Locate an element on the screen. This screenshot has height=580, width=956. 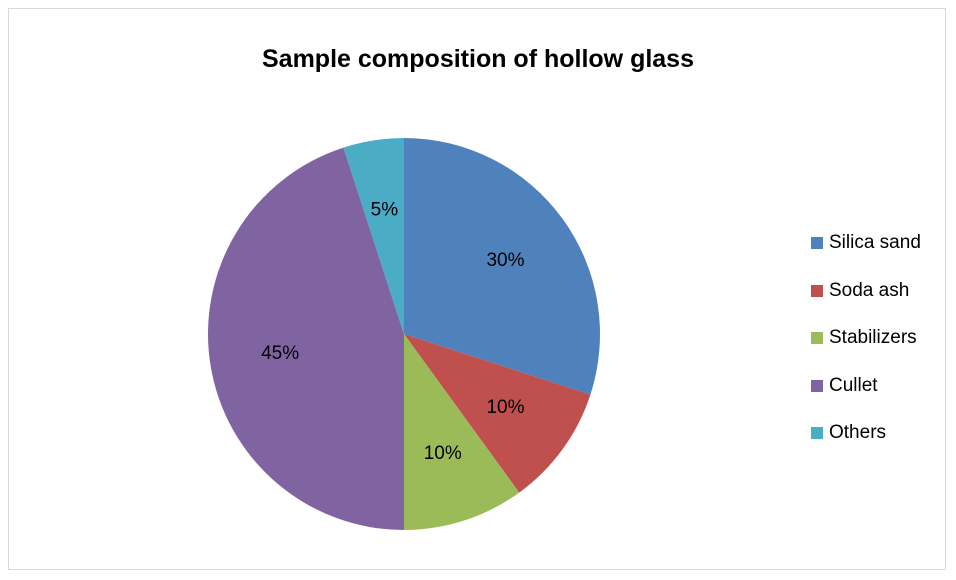
legend-item-cullet: Cullet is located at coordinates (866, 386).